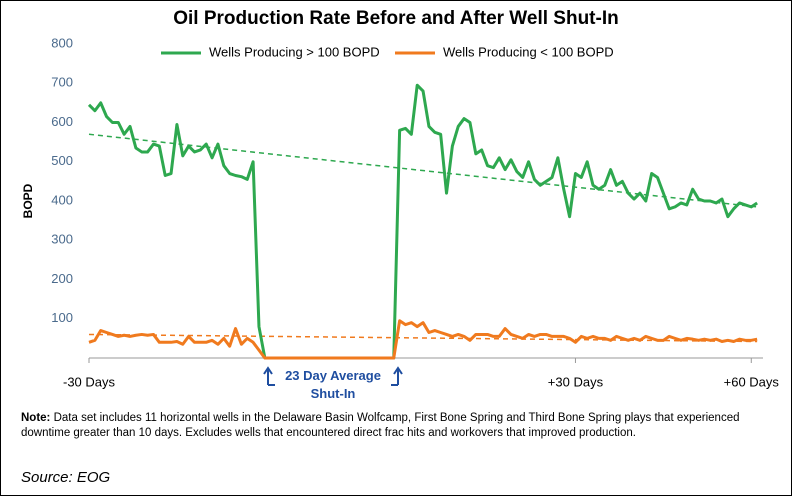 This screenshot has height=496, width=792. I want to click on y-tick-label: 500, so click(62, 160).